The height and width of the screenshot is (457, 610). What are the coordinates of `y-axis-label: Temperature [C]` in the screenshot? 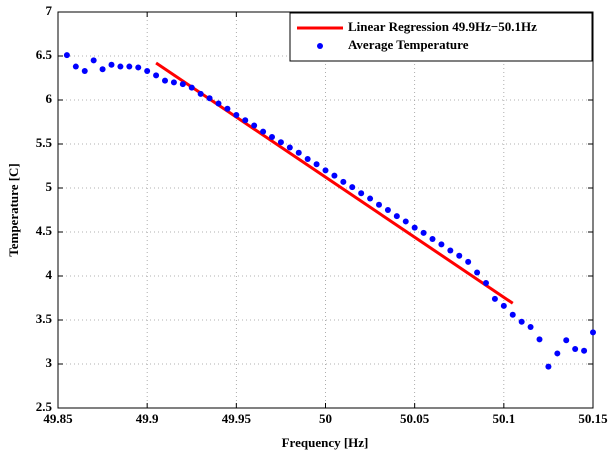 It's located at (13, 210).